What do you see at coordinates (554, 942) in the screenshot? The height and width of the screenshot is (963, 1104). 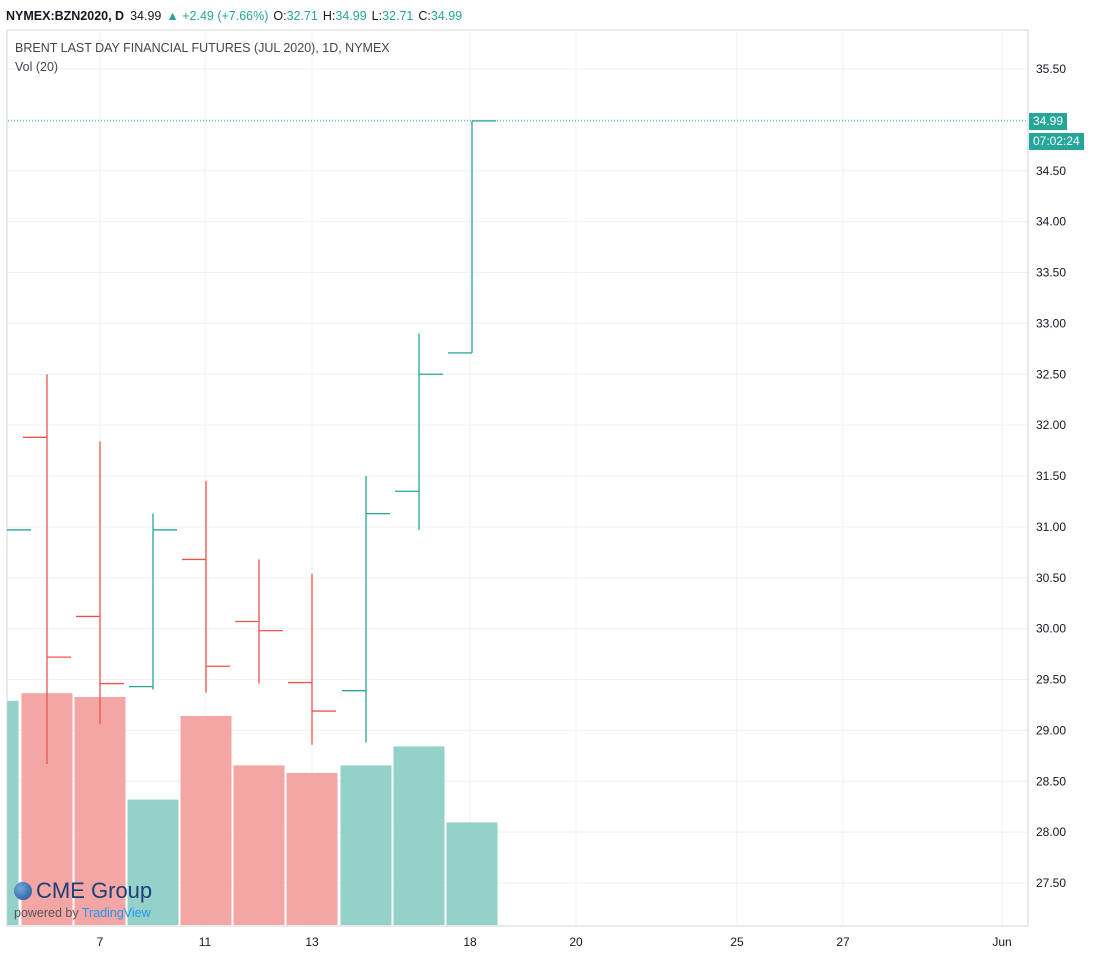 I see `time-axis-ticks: 7 11 13 18 20 25 27 Jun` at bounding box center [554, 942].